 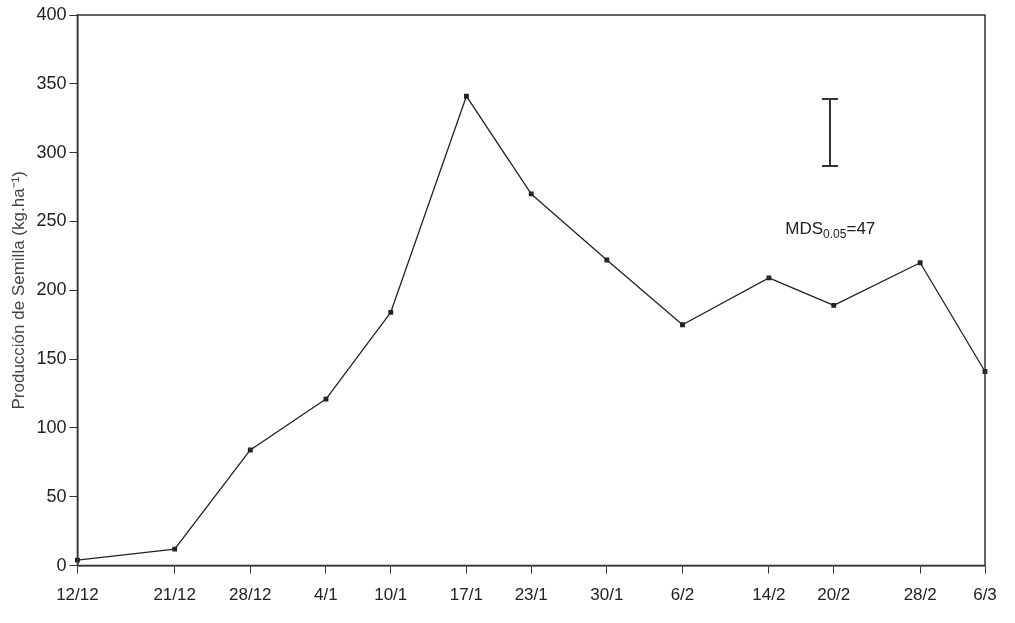 I want to click on x-tick-label: 6/2, so click(x=682, y=595).